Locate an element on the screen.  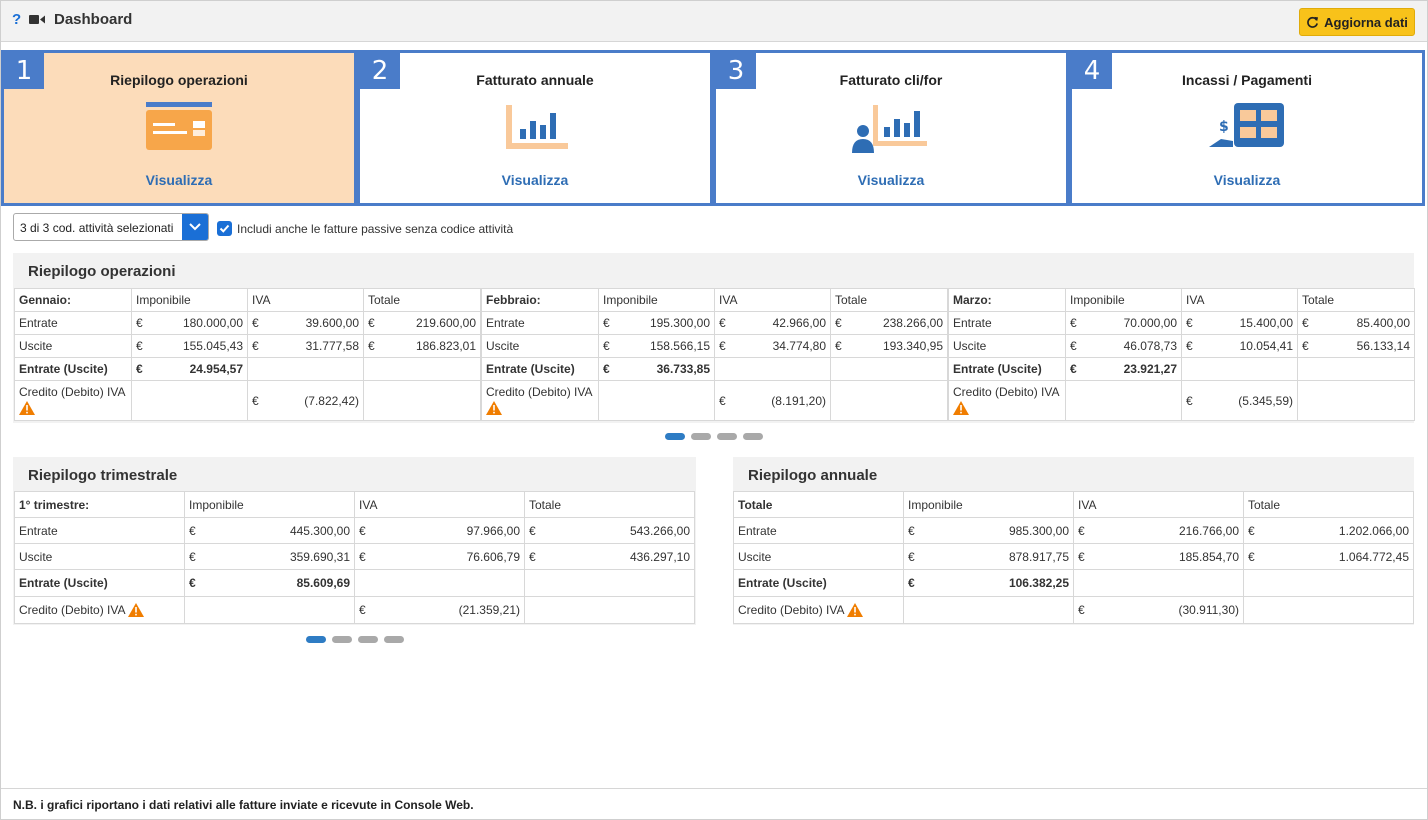
cell-value: €238.266,00 is located at coordinates (889, 323).